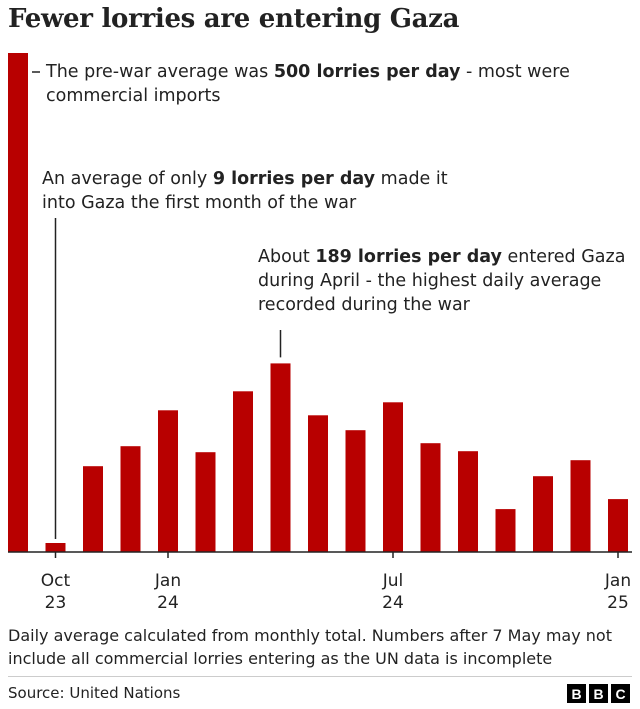 The height and width of the screenshot is (709, 640). I want to click on source-label: Source: United Nations, so click(94, 693).